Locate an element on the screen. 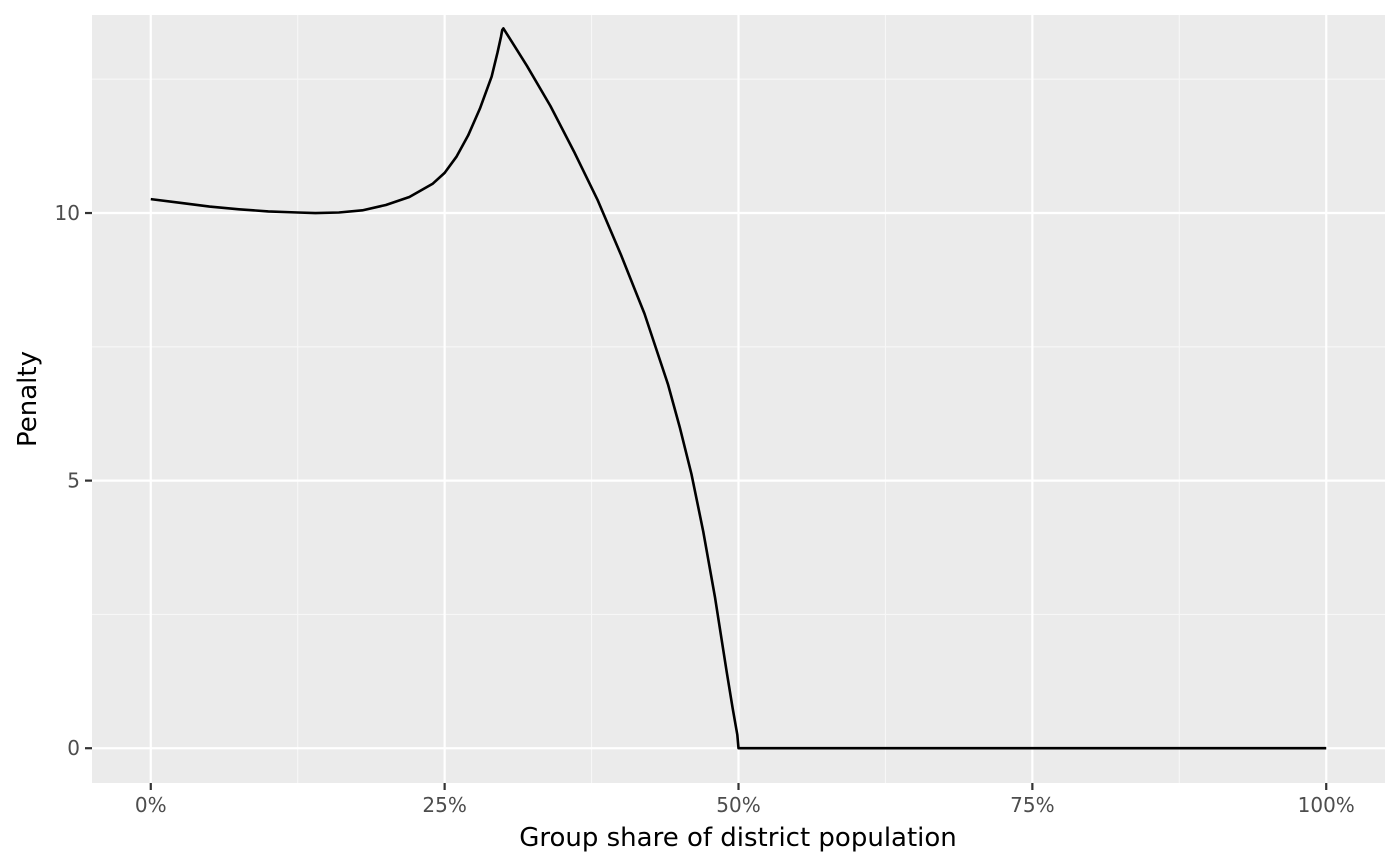 This screenshot has width=1400, height=866. y-axis-title: Penalty is located at coordinates (28, 399).